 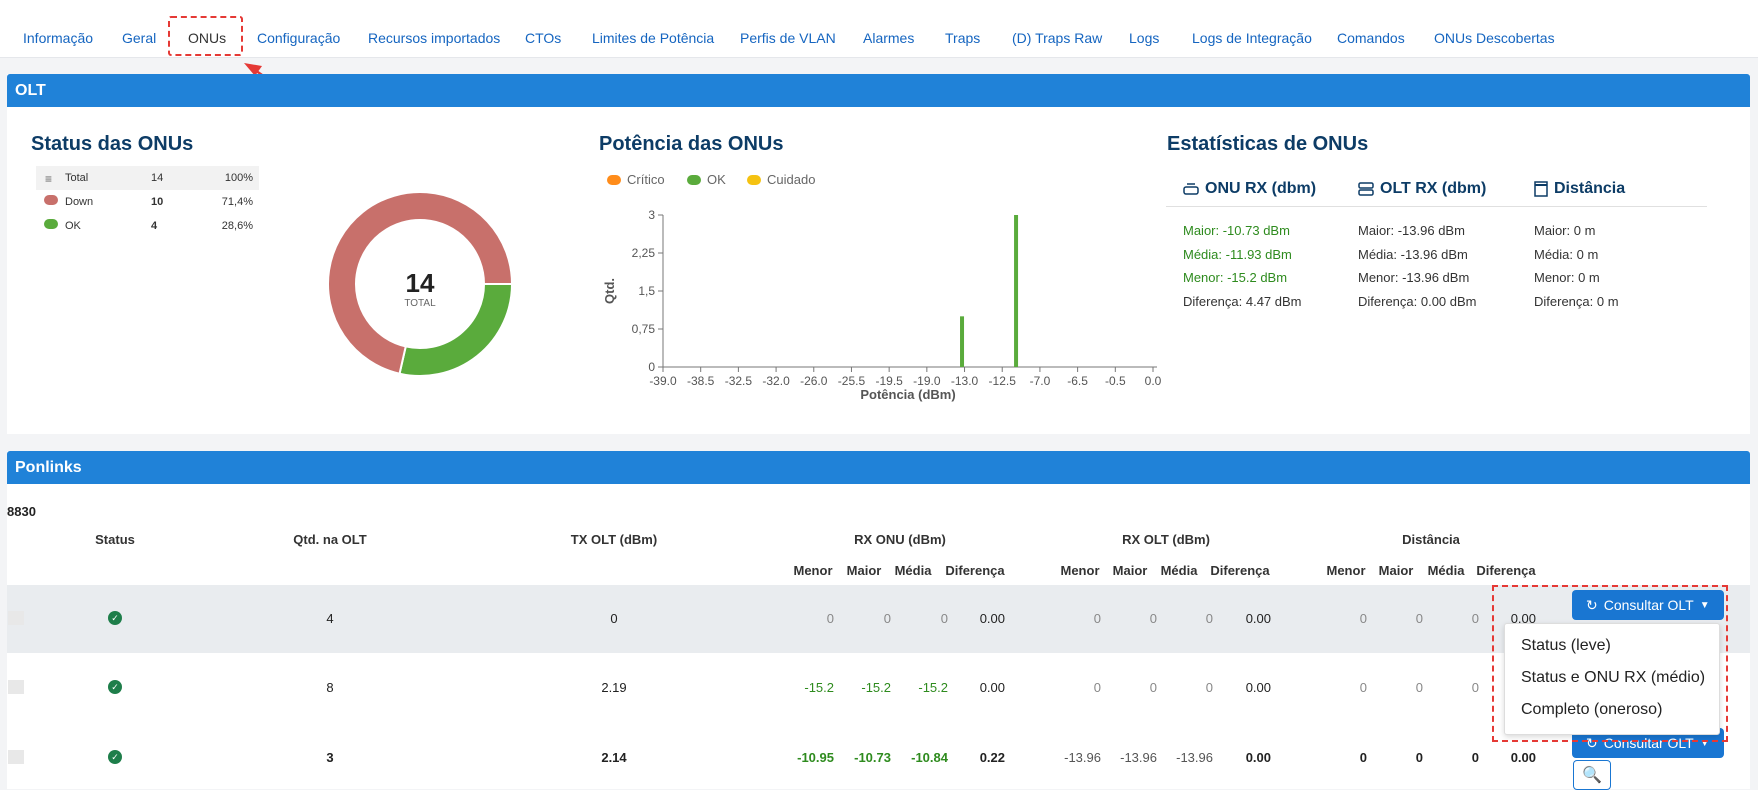 What do you see at coordinates (694, 179) in the screenshot?
I see `ok-color-dot` at bounding box center [694, 179].